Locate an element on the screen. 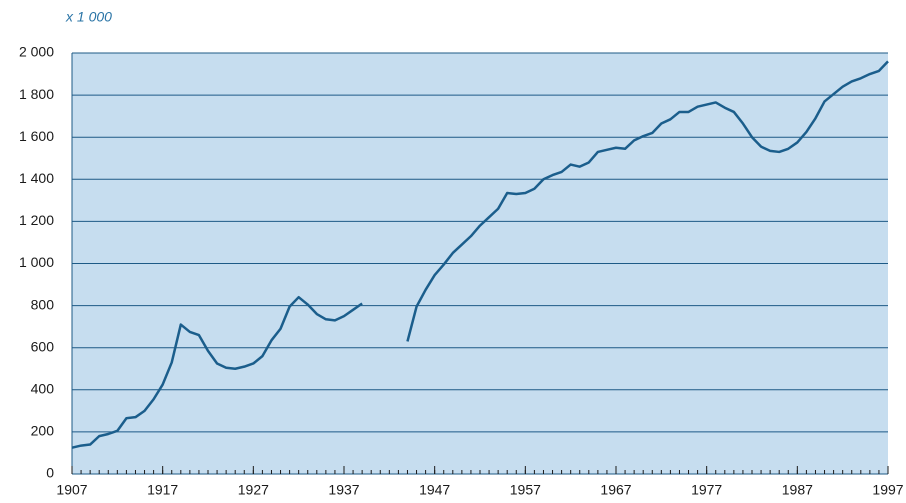 The image size is (906, 503). x-tick-label: 1967 is located at coordinates (615, 490).